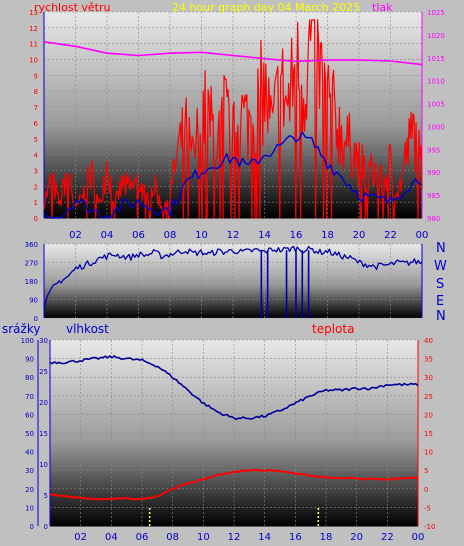 The width and height of the screenshot is (464, 546). Describe the element at coordinates (36, 108) in the screenshot. I see `wind-y-tick-7: 7` at that location.